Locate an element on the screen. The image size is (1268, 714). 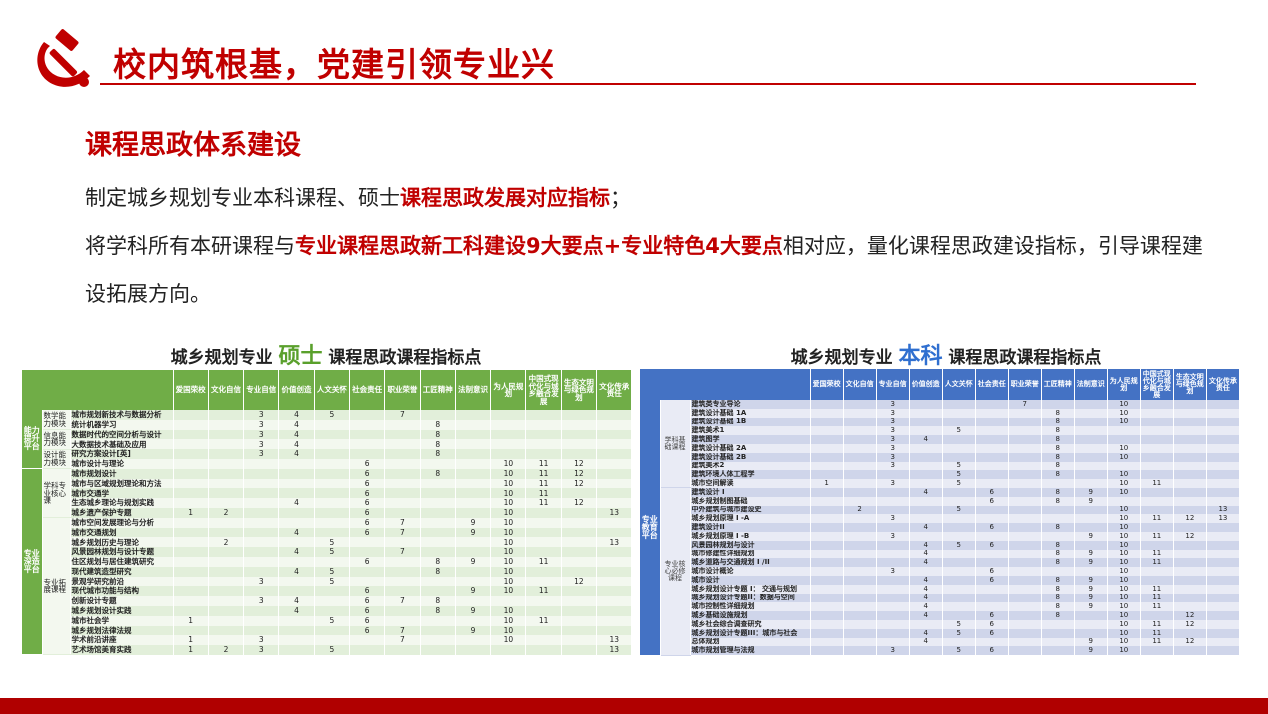
column-header: 社会责任 is located at coordinates (367, 390).